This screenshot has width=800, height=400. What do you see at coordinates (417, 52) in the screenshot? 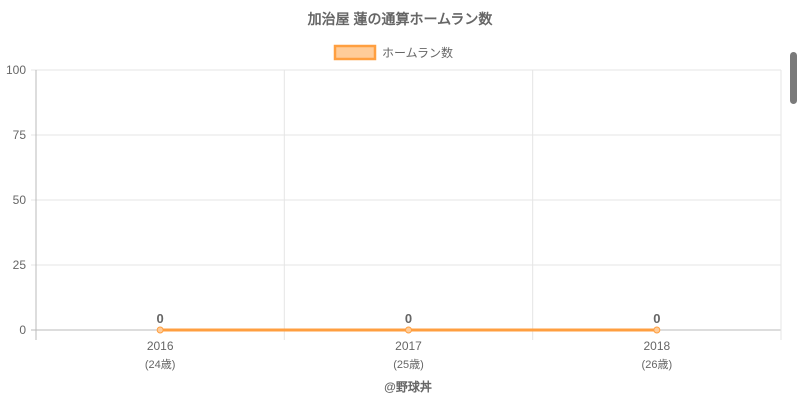
I see `legend-label: ホームラン数` at bounding box center [417, 52].